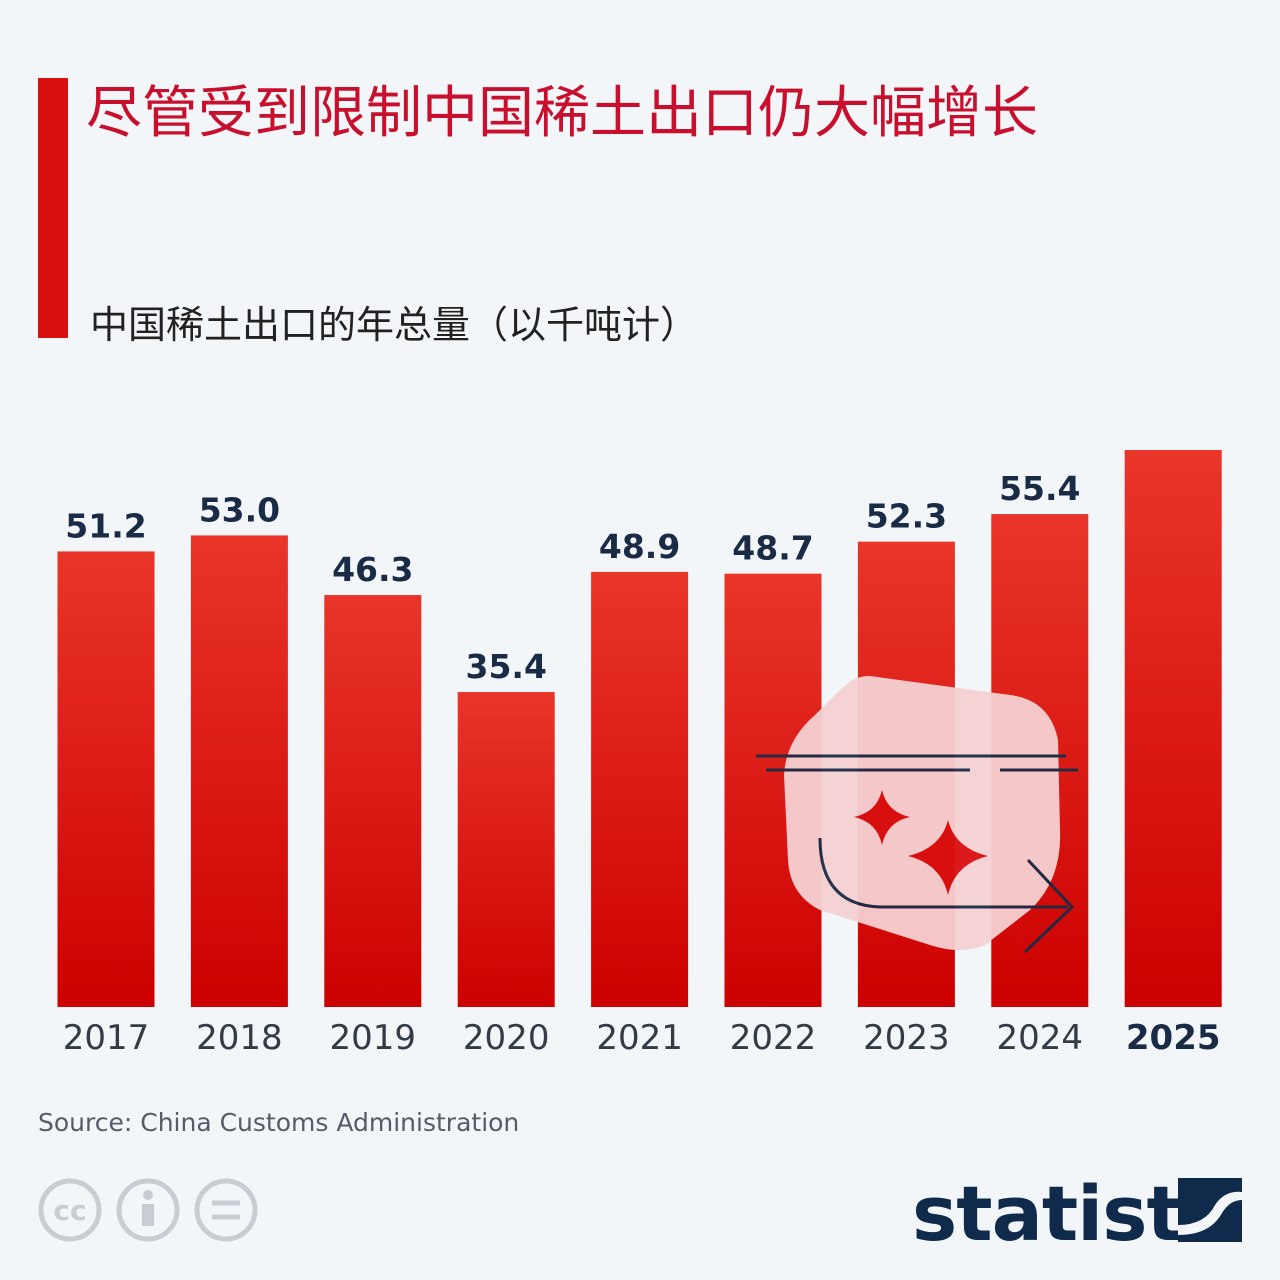 The width and height of the screenshot is (1280, 1280). I want to click on x-tick-label: 2022, so click(773, 1038).